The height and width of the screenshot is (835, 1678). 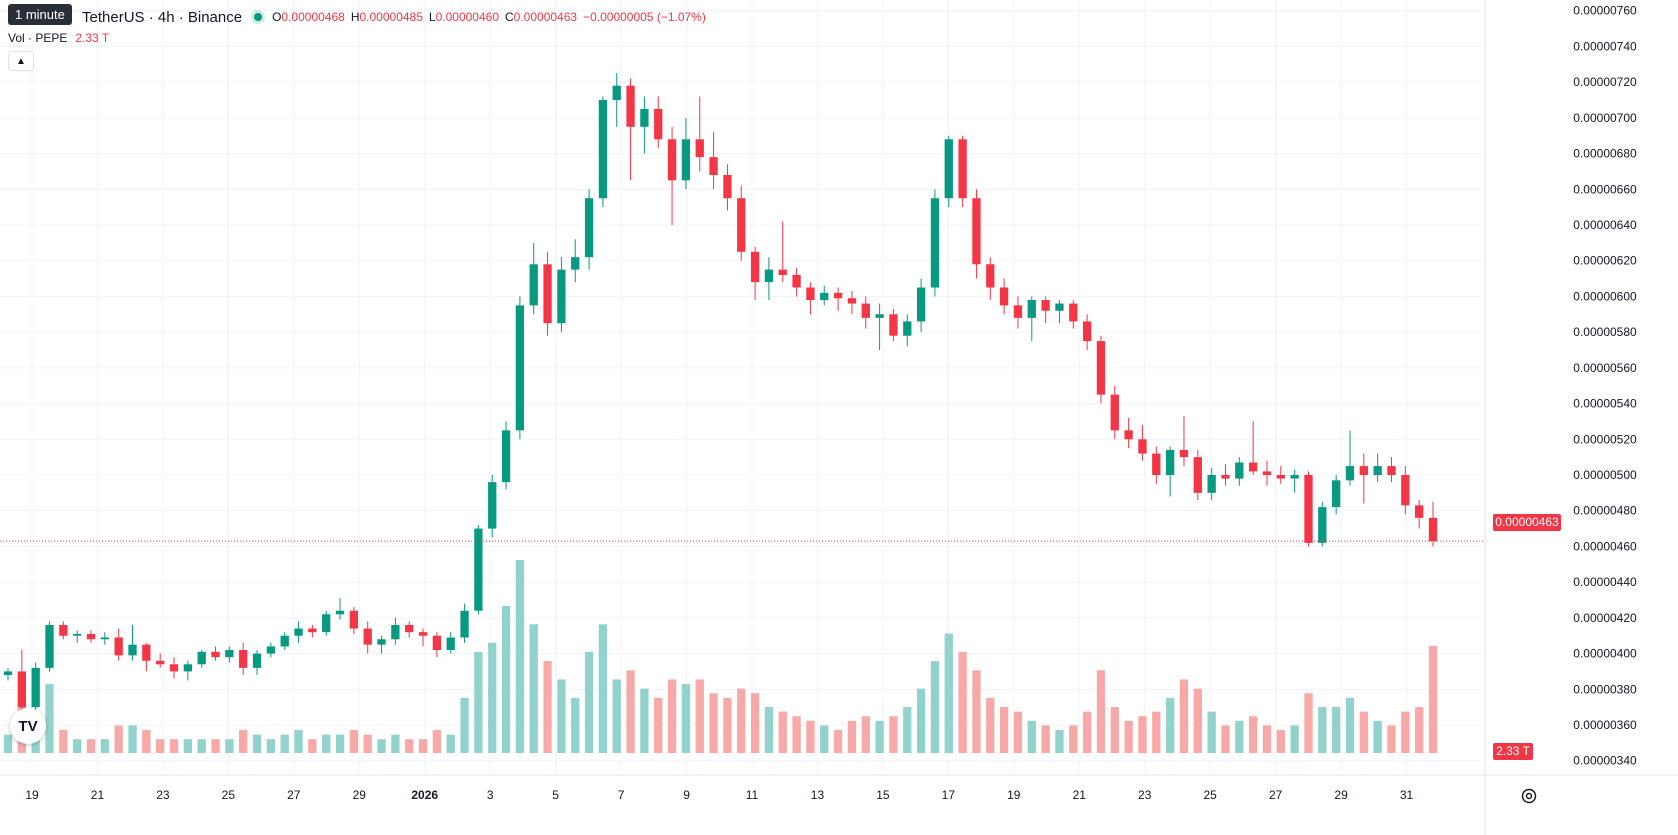 What do you see at coordinates (1605, 261) in the screenshot?
I see `y-tick-label: 0.00000620` at bounding box center [1605, 261].